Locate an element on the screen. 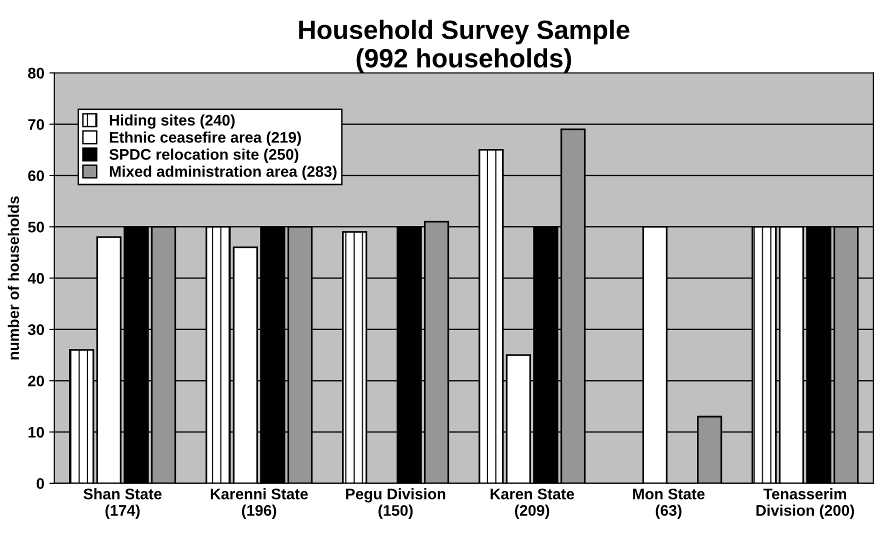 This screenshot has width=876, height=540. y-tick-label: 10 is located at coordinates (36, 432).